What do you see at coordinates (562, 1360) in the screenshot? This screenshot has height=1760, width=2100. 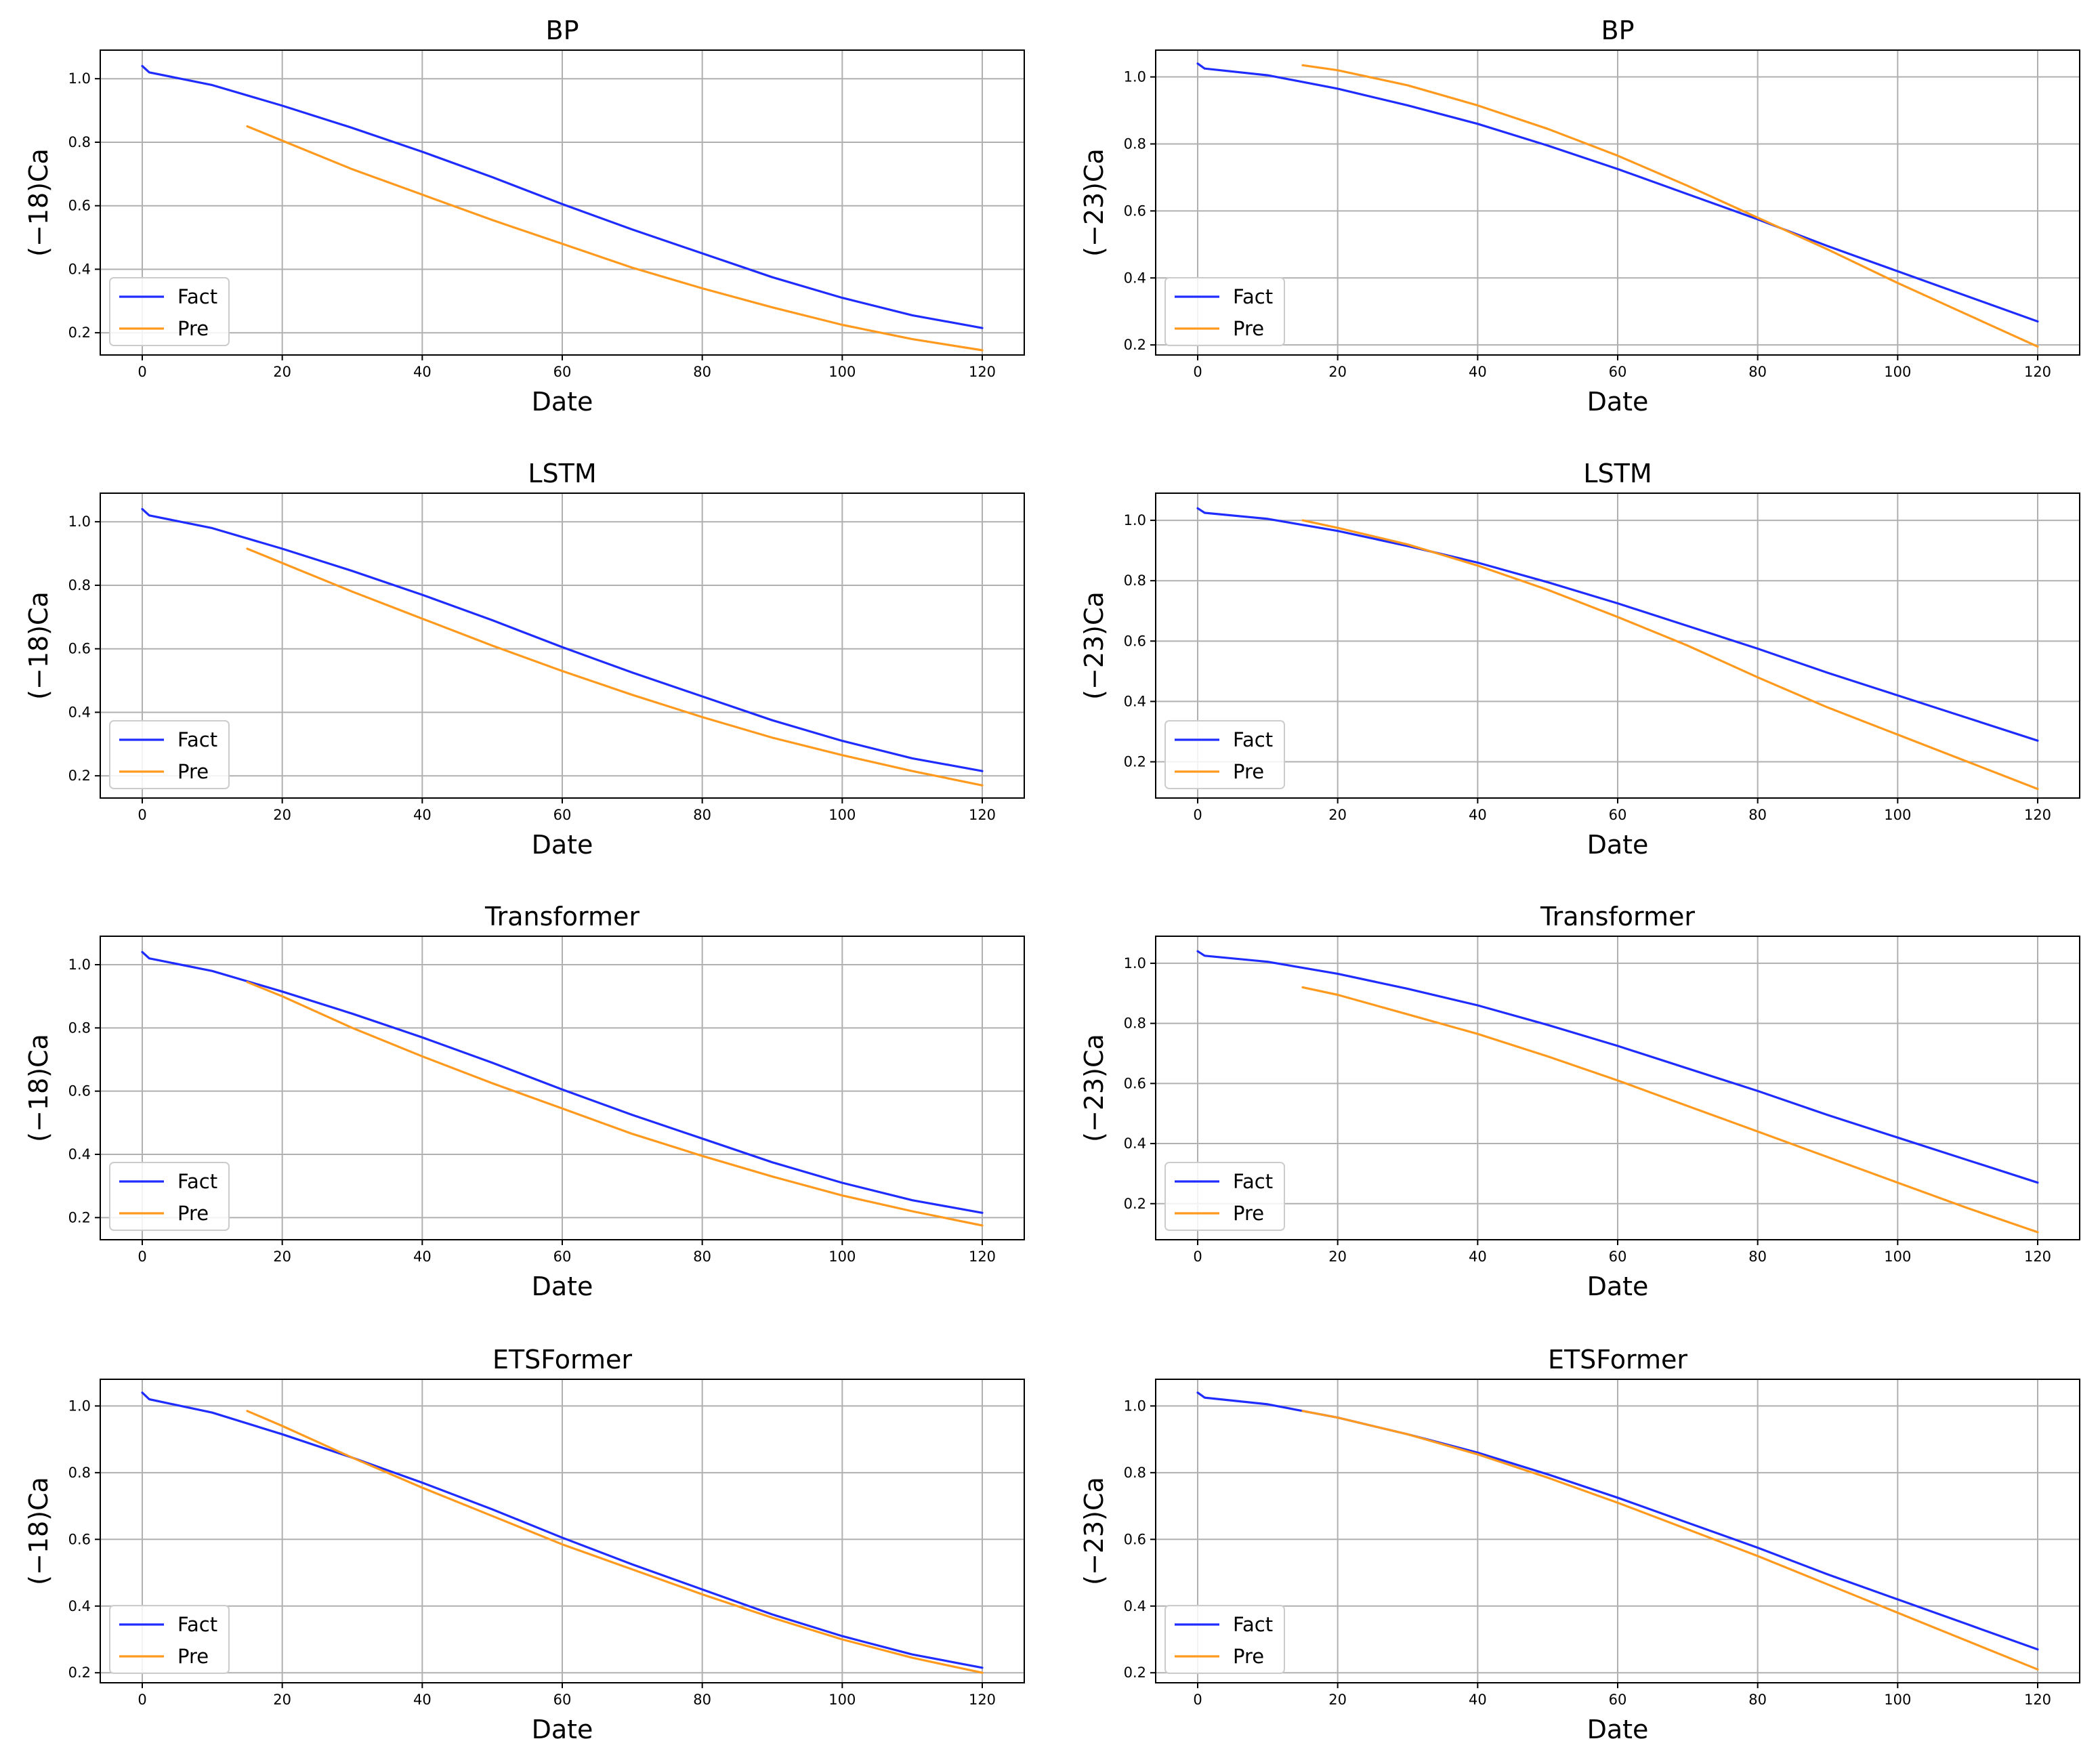 I see `panel-title: ETSFormer` at bounding box center [562, 1360].